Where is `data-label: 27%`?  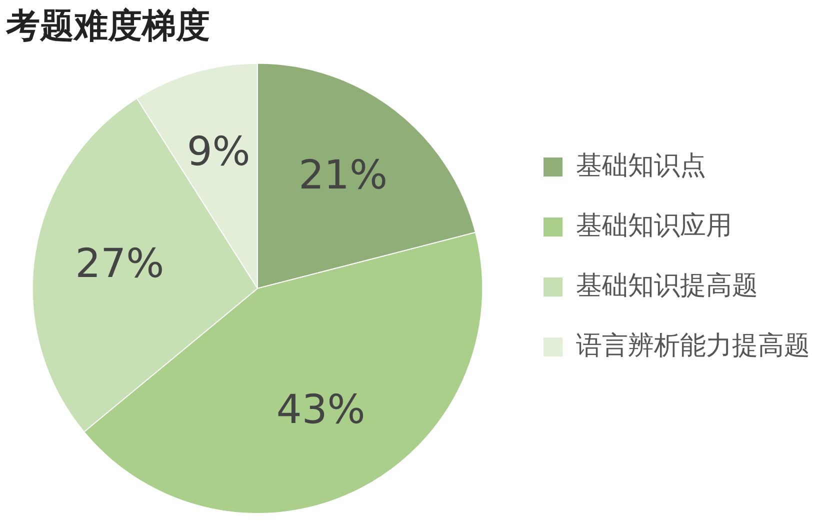
data-label: 27% is located at coordinates (119, 263).